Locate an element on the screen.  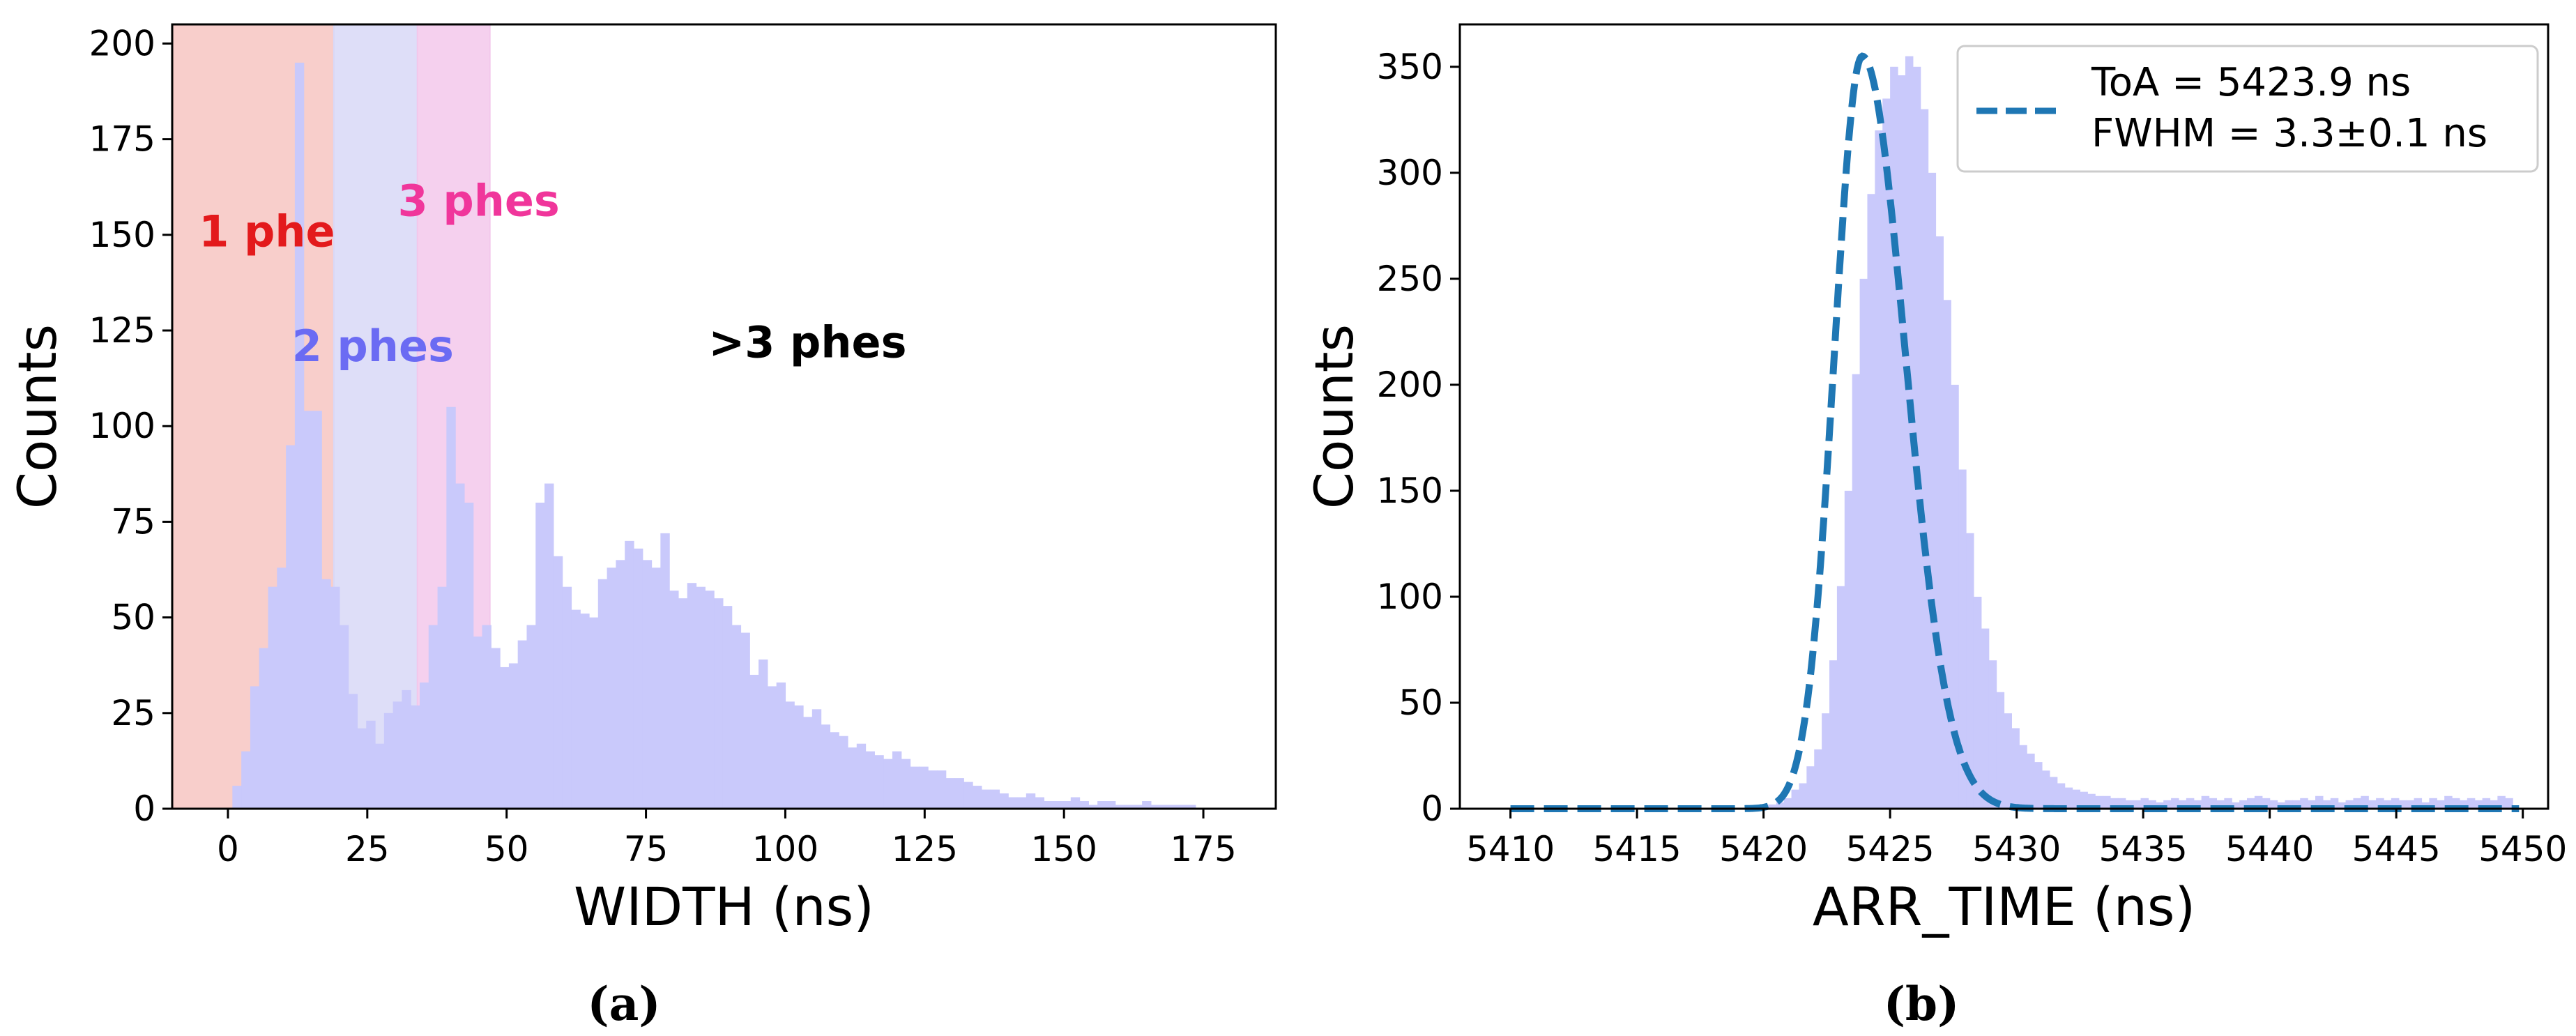
x-tick-label: 5415 is located at coordinates (1636, 849).